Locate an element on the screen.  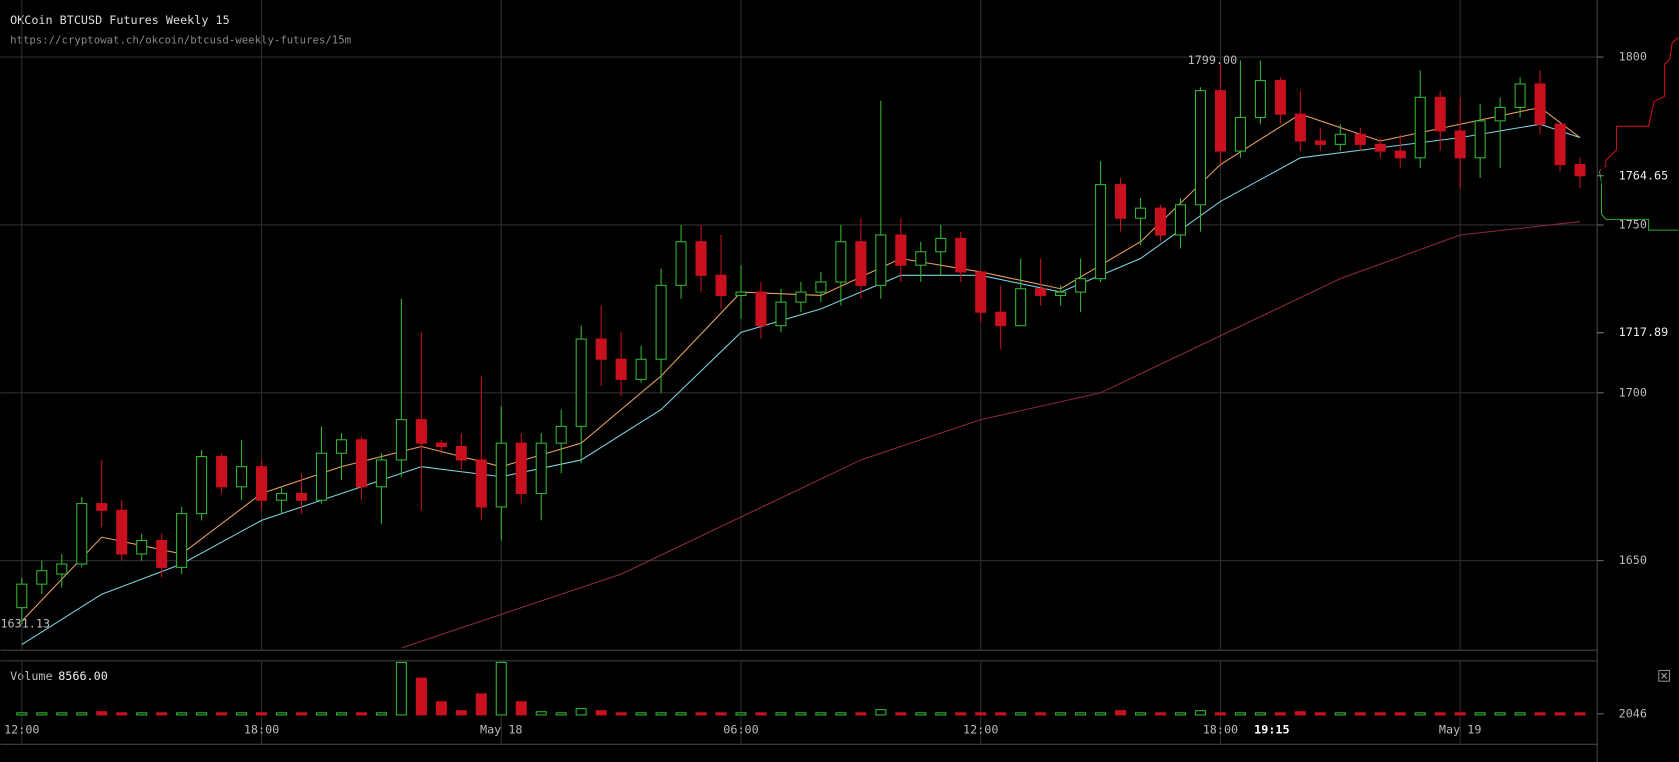
cursor-time: 19:15 is located at coordinates (1271, 729).